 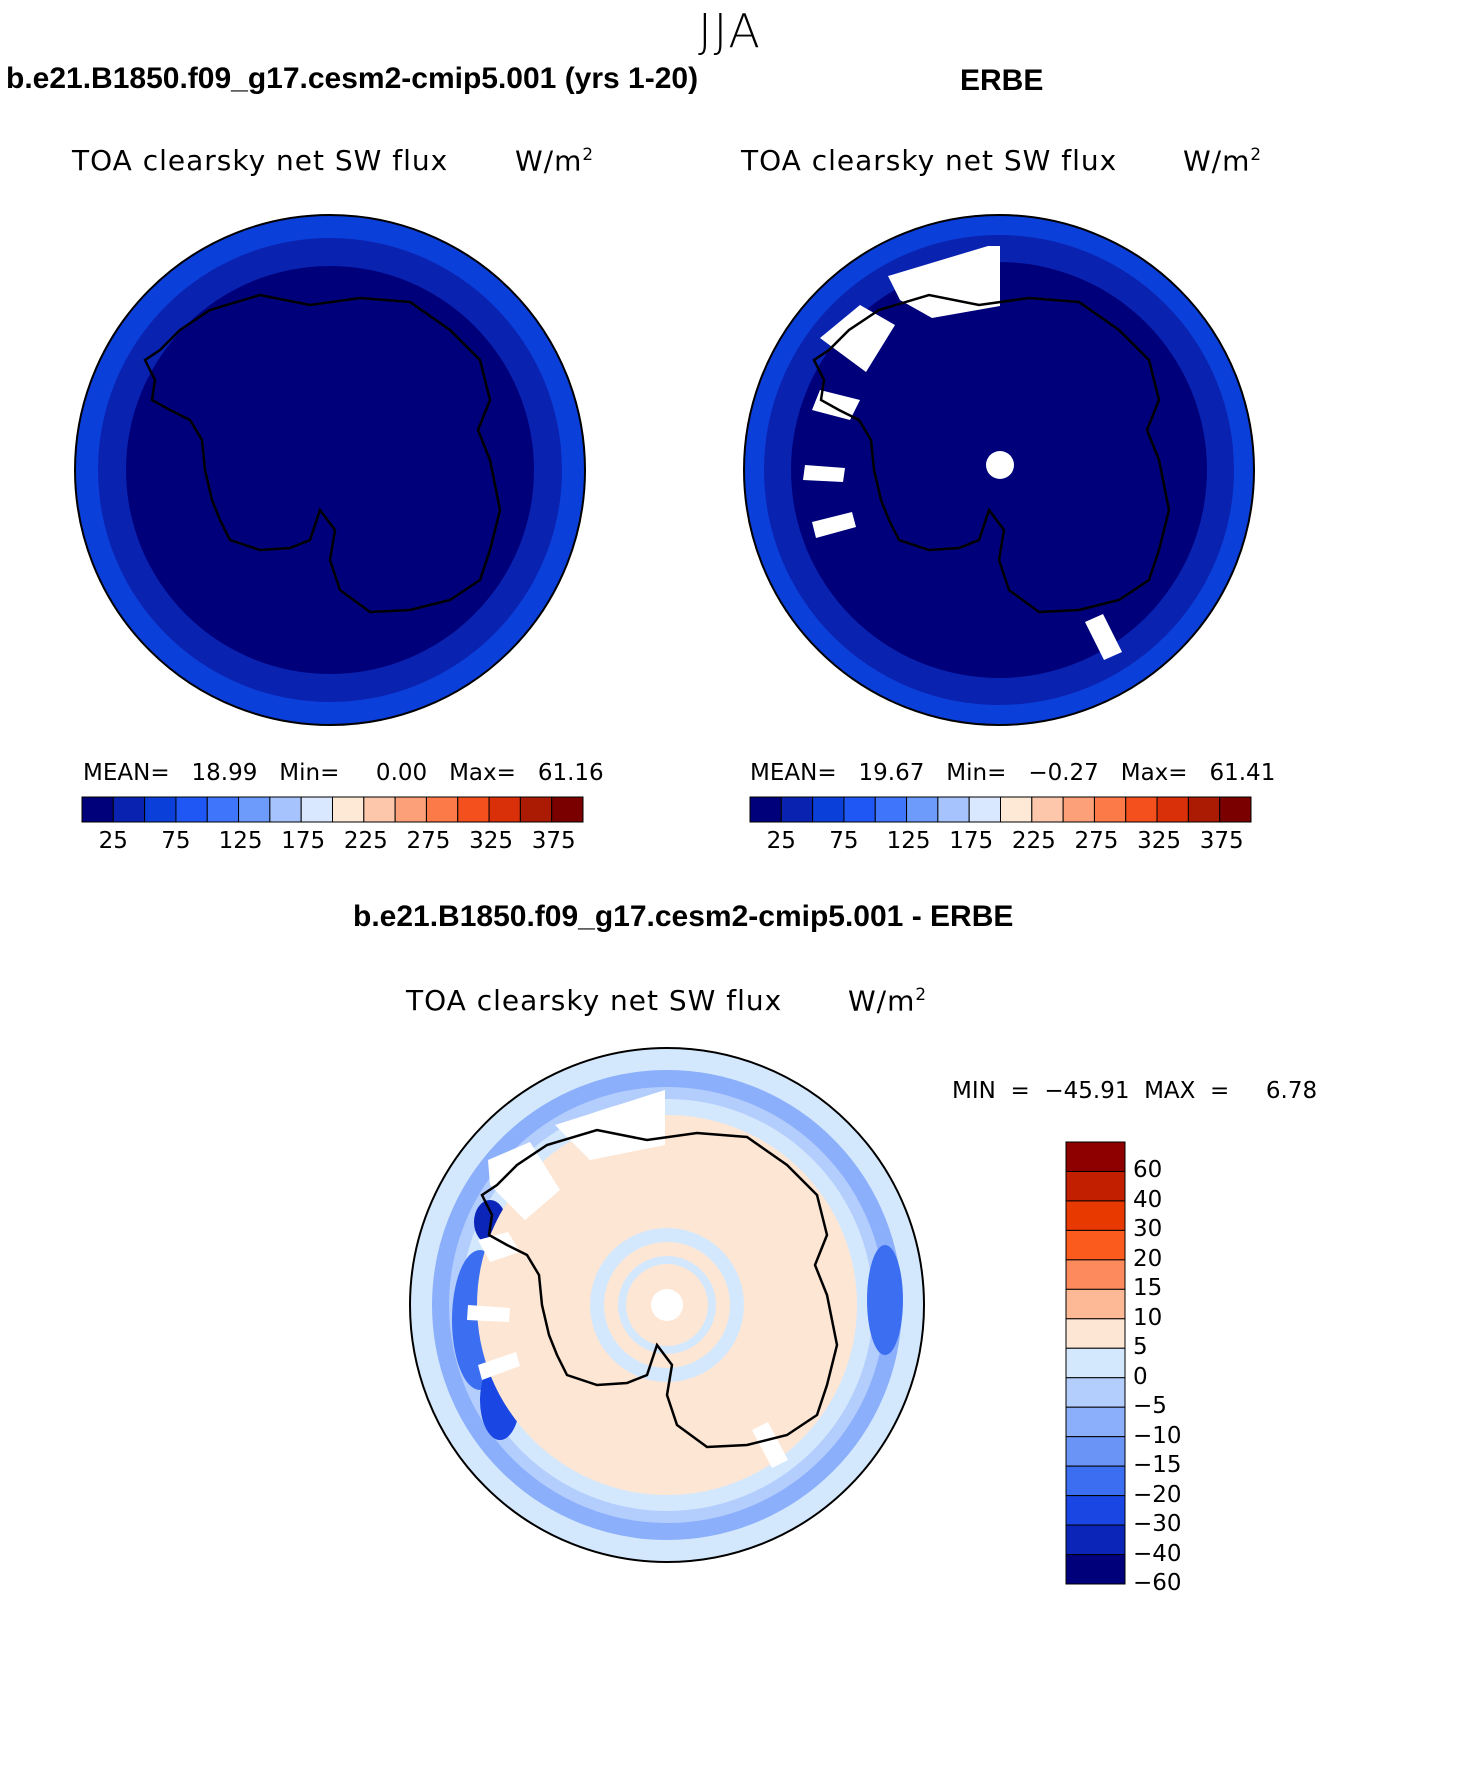 What do you see at coordinates (667, 1305) in the screenshot?
I see `panel3-map` at bounding box center [667, 1305].